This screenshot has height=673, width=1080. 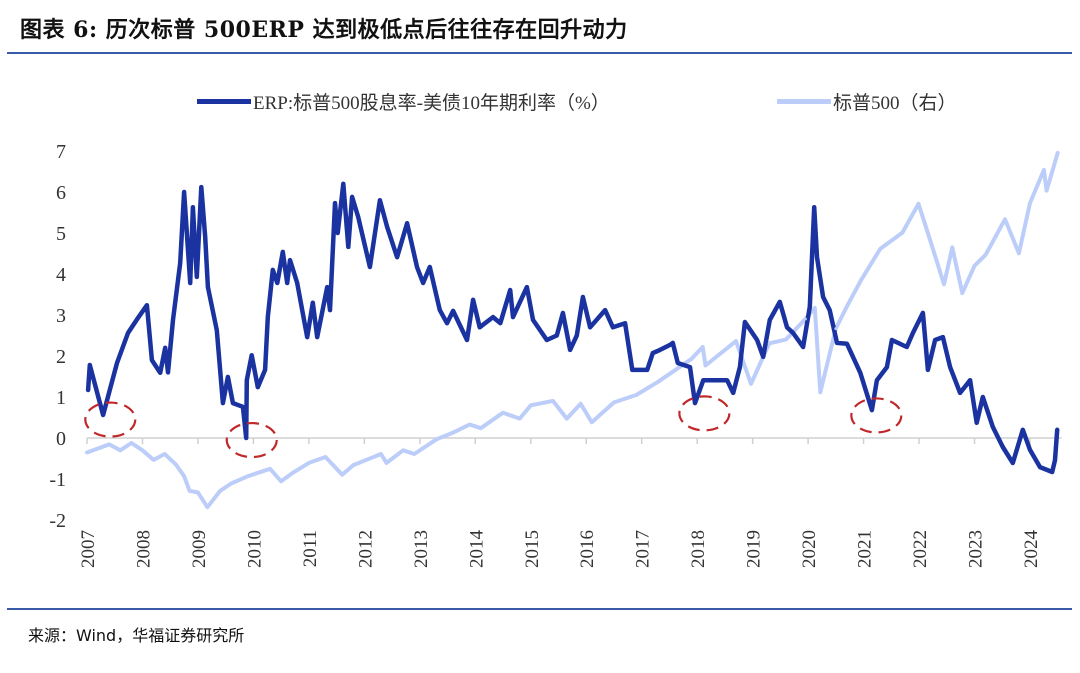 I want to click on x-tick-label: 2020, so click(x=809, y=549).